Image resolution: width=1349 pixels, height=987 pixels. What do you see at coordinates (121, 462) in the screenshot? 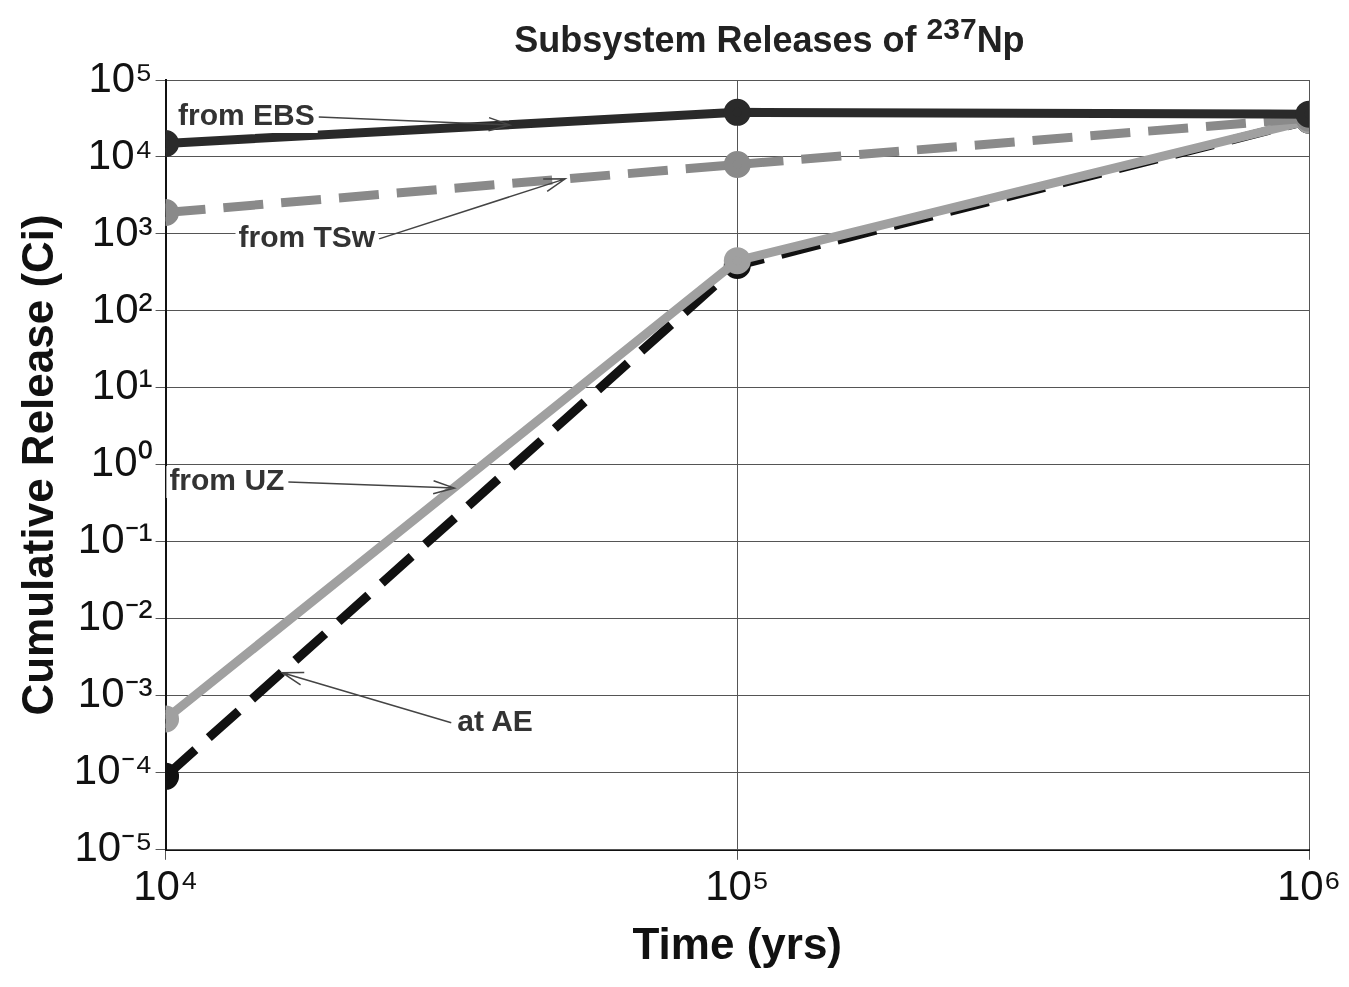
I see `y-tick-label: 10⁰` at bounding box center [121, 462].